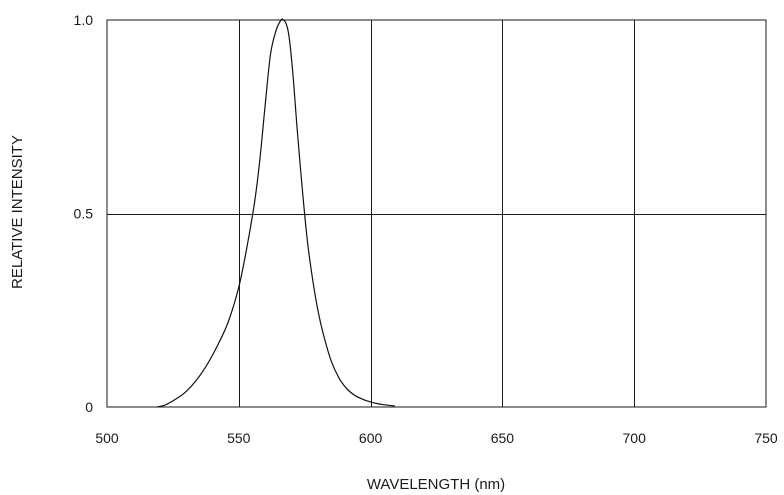 The height and width of the screenshot is (495, 784). I want to click on y-tick-label: 0.5, so click(84, 214).